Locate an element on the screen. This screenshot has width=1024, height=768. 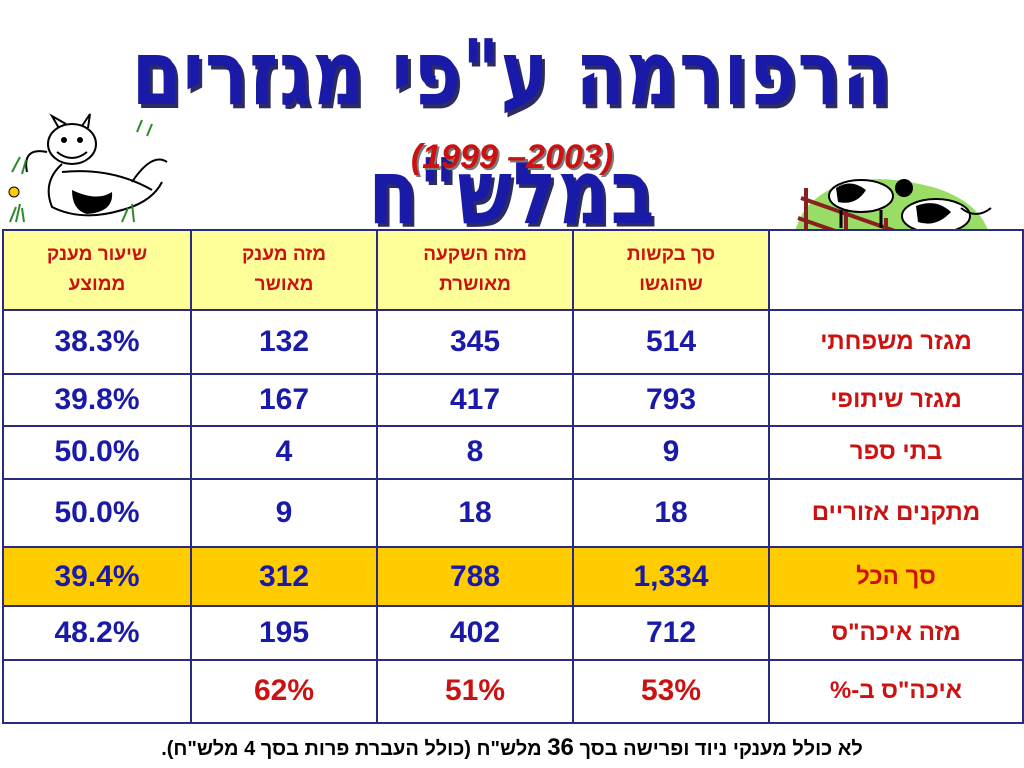
cell-requests: 1,334 is located at coordinates (671, 577).